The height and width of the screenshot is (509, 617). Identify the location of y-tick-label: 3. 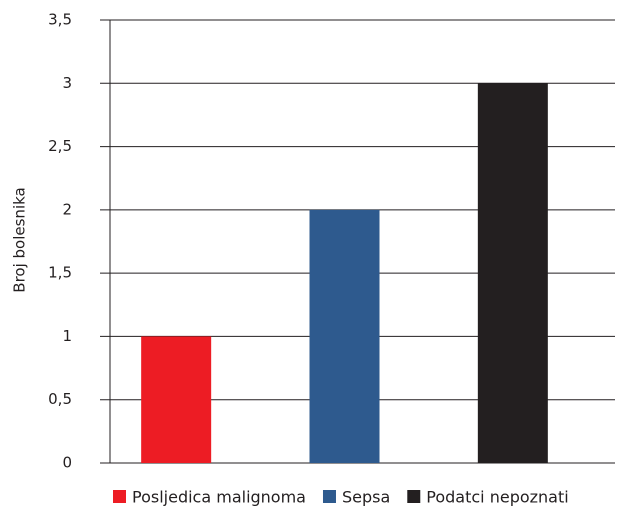
(67, 83).